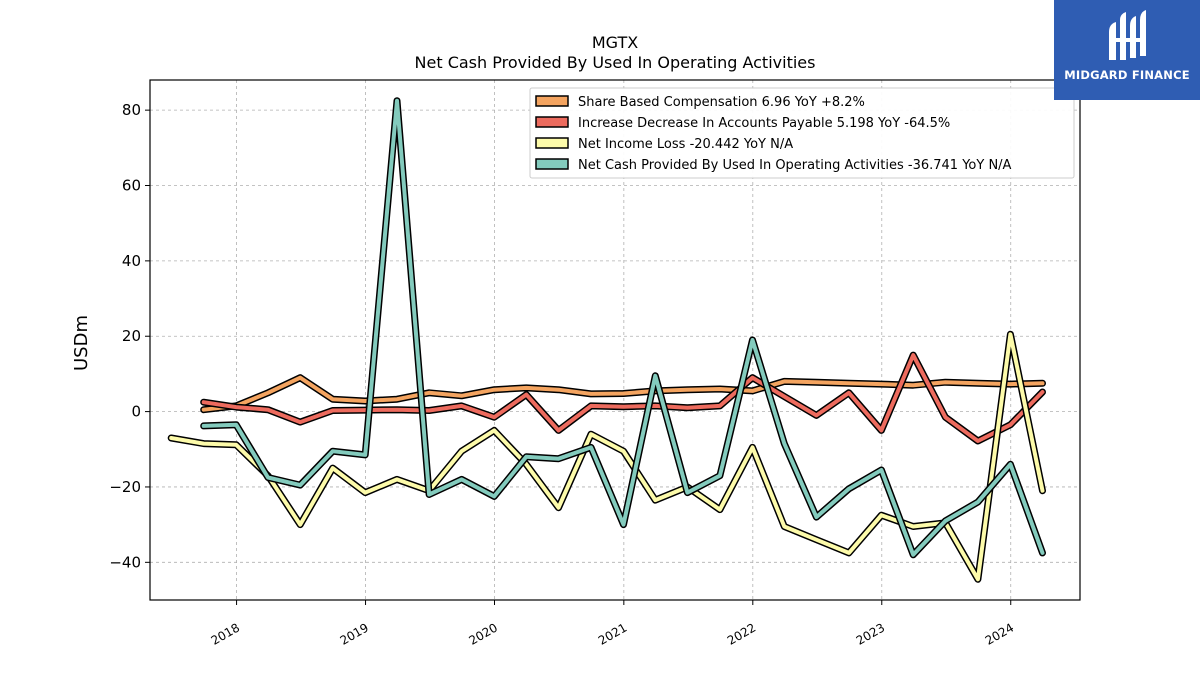 The height and width of the screenshot is (675, 1200). I want to click on y-tick-label: 0, so click(136, 412).